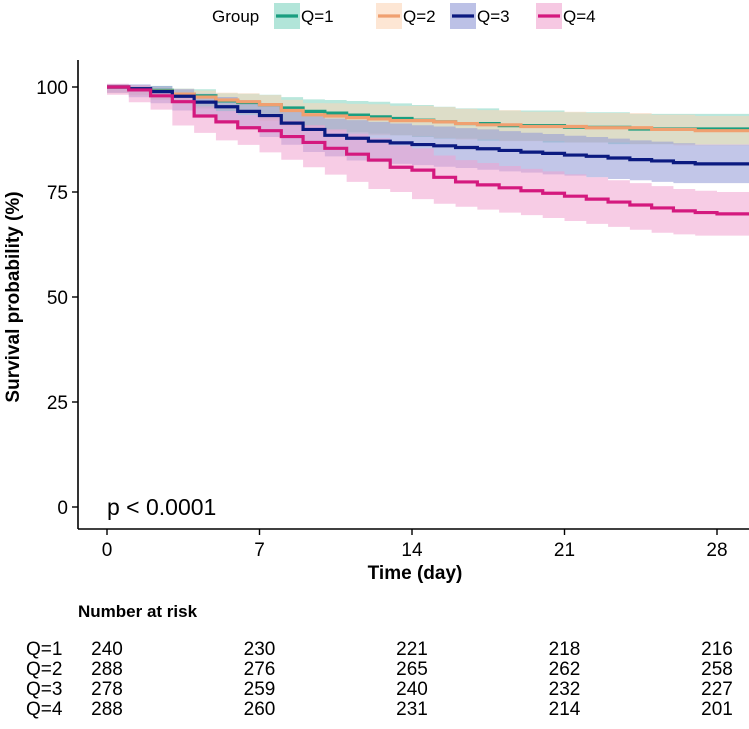  I want to click on y-tick-label: 100, so click(52, 88).